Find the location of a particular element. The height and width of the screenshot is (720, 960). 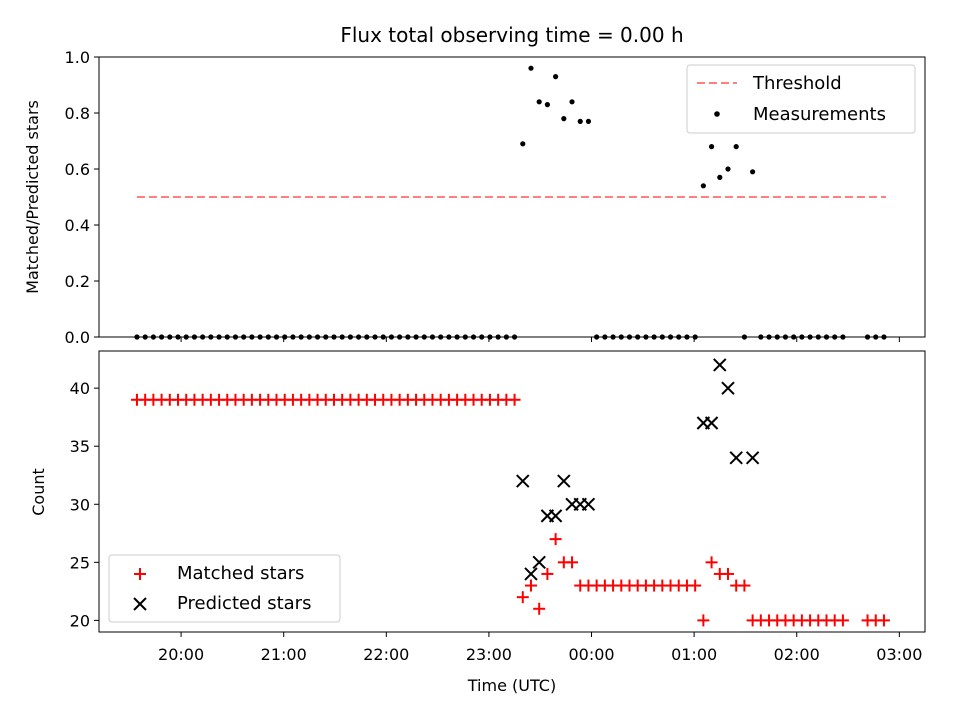

bottom-y-tick-label: 35 is located at coordinates (80, 446).